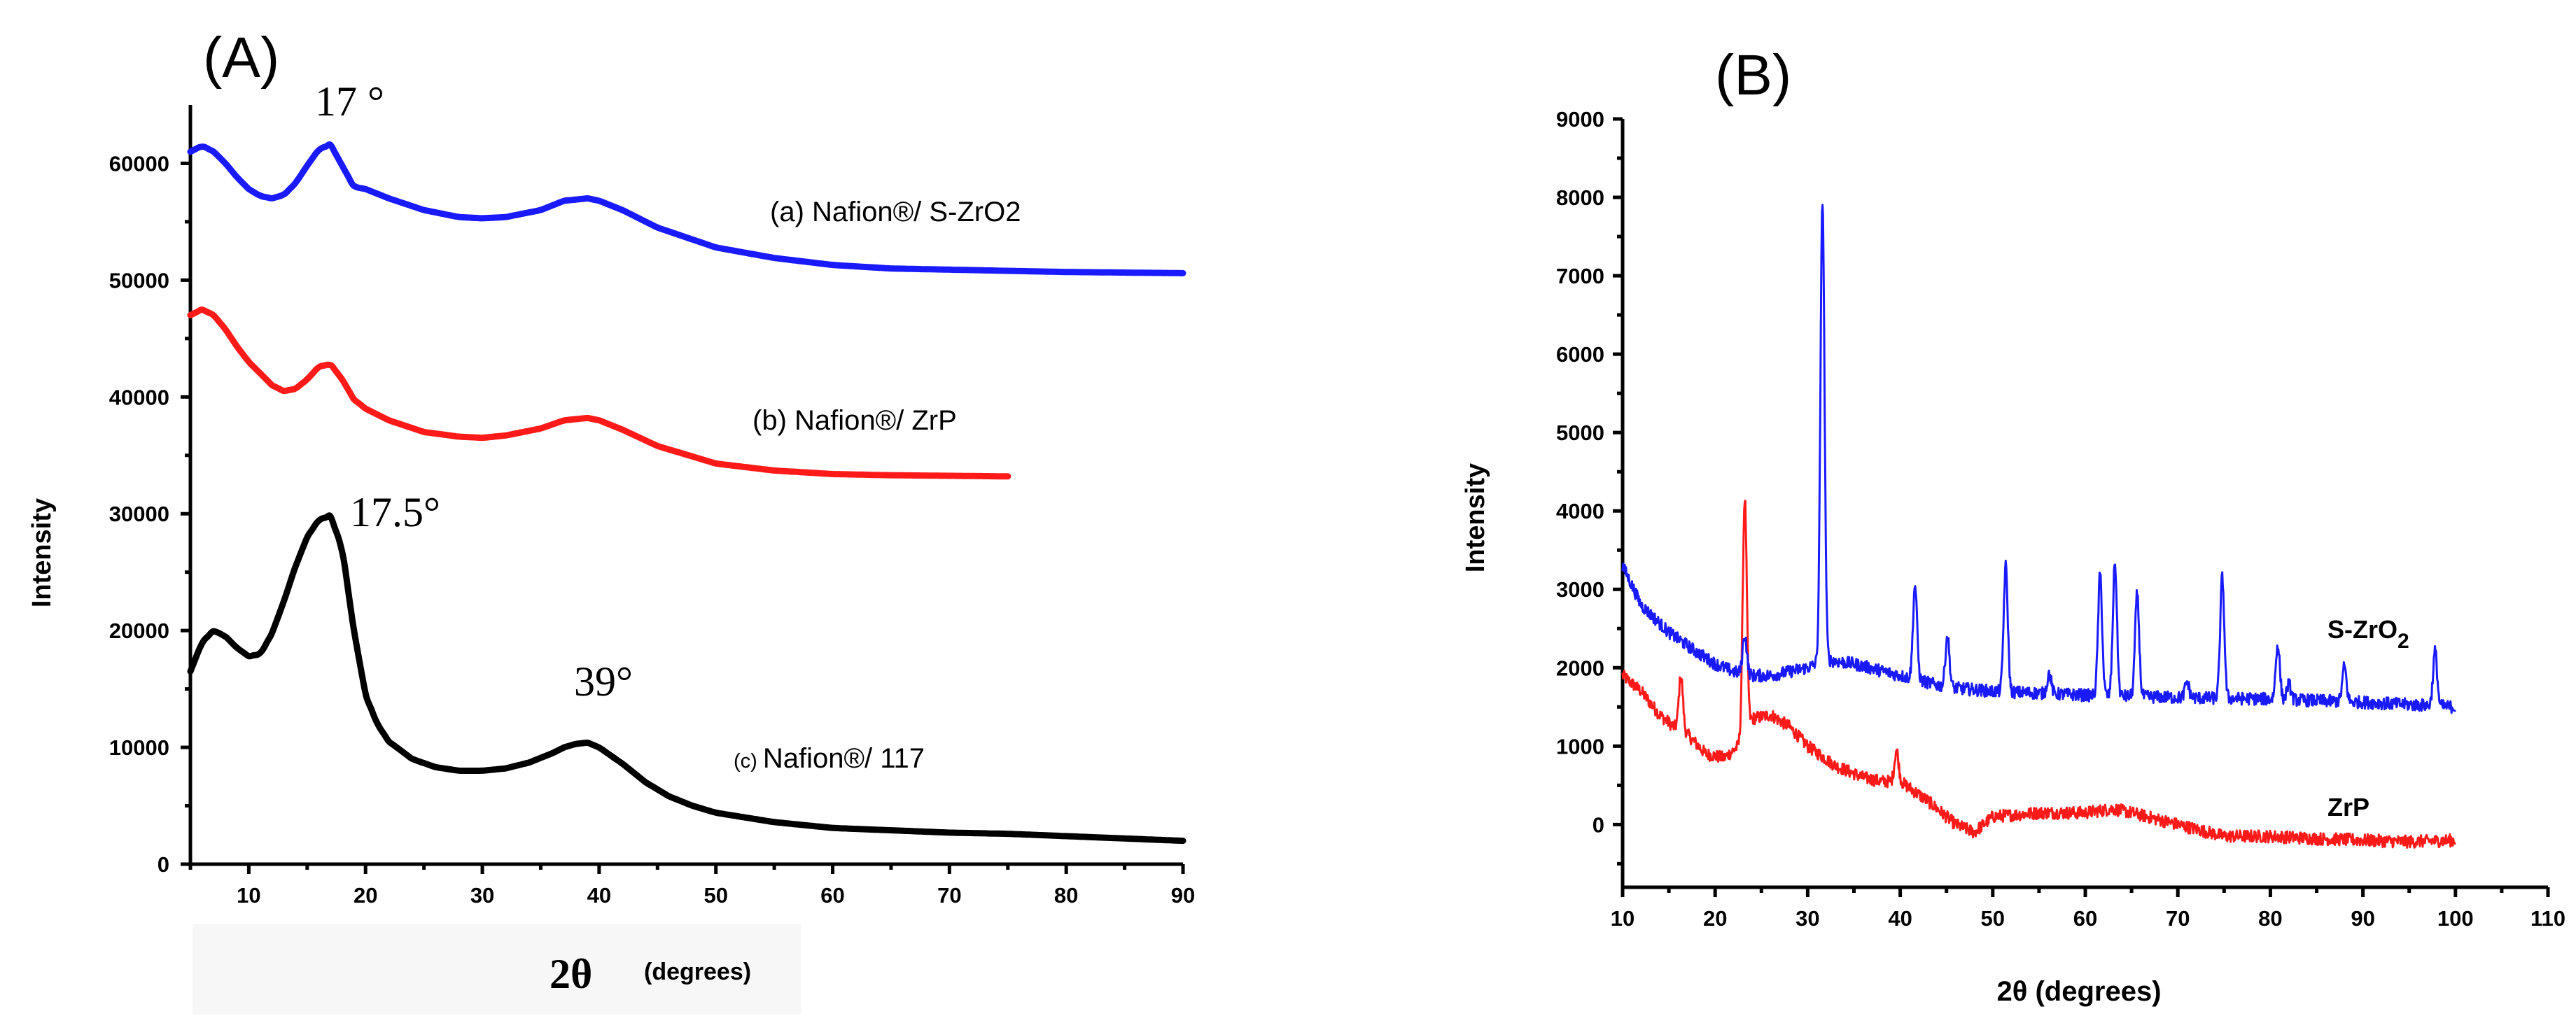  What do you see at coordinates (1580, 119) in the screenshot?
I see `b-y-tick-label: 9000` at bounding box center [1580, 119].